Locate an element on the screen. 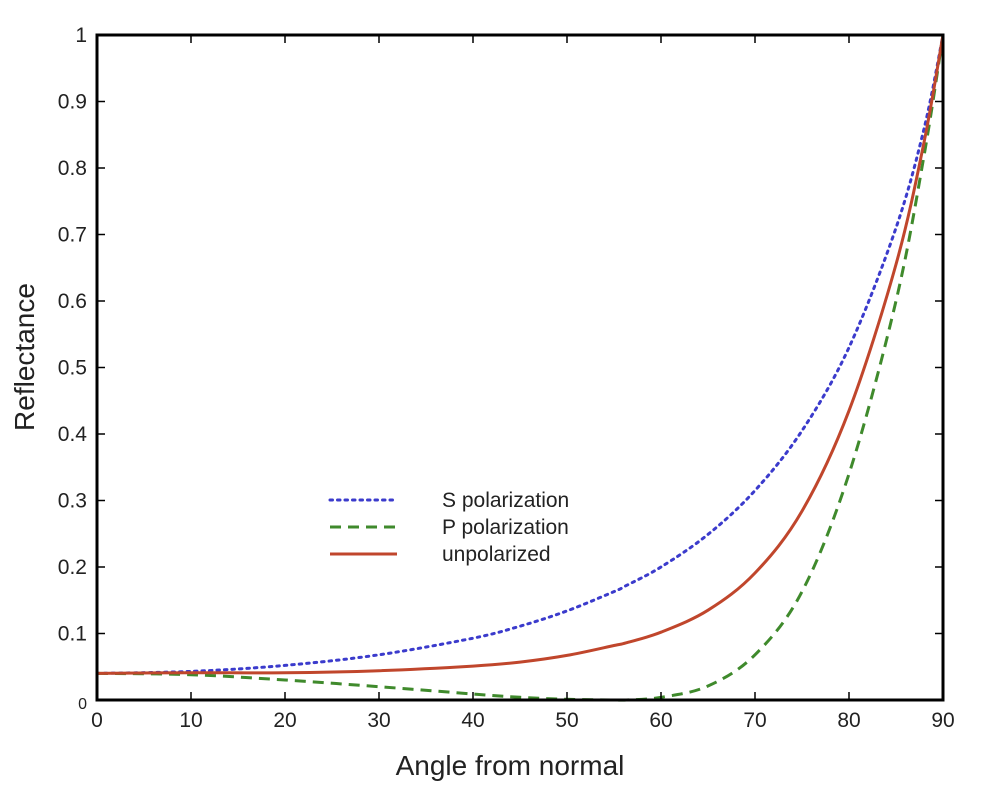 The width and height of the screenshot is (997, 791). x-tick-label: 20 is located at coordinates (284, 720).